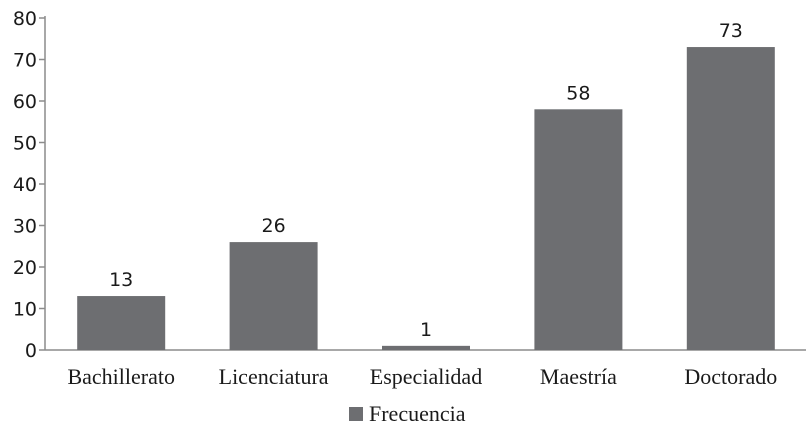 This screenshot has width=807, height=428. I want to click on x-tick-label: Doctorado, so click(730, 376).